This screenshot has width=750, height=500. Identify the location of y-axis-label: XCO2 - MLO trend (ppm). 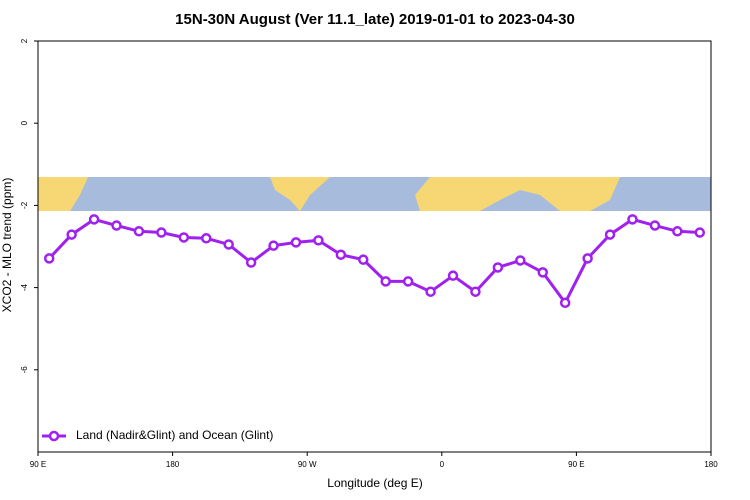
(7, 245).